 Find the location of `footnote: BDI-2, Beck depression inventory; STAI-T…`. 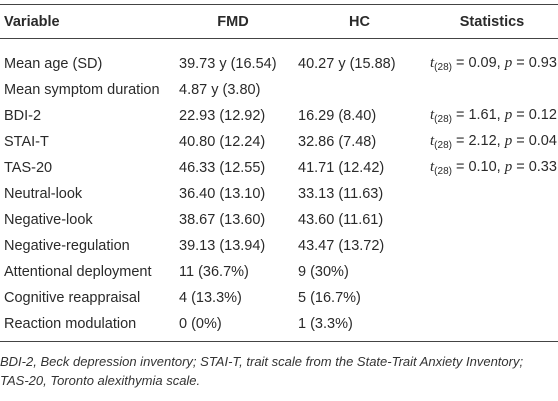

footnote: BDI-2, Beck depression inventory; STAI-T… is located at coordinates (278, 371).